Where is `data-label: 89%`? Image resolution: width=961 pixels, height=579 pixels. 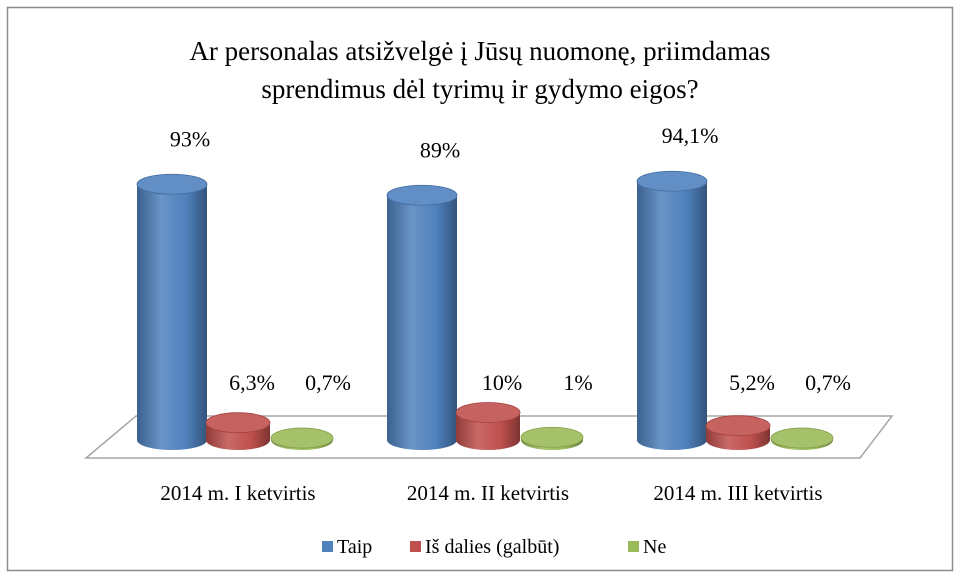
data-label: 89% is located at coordinates (440, 149).